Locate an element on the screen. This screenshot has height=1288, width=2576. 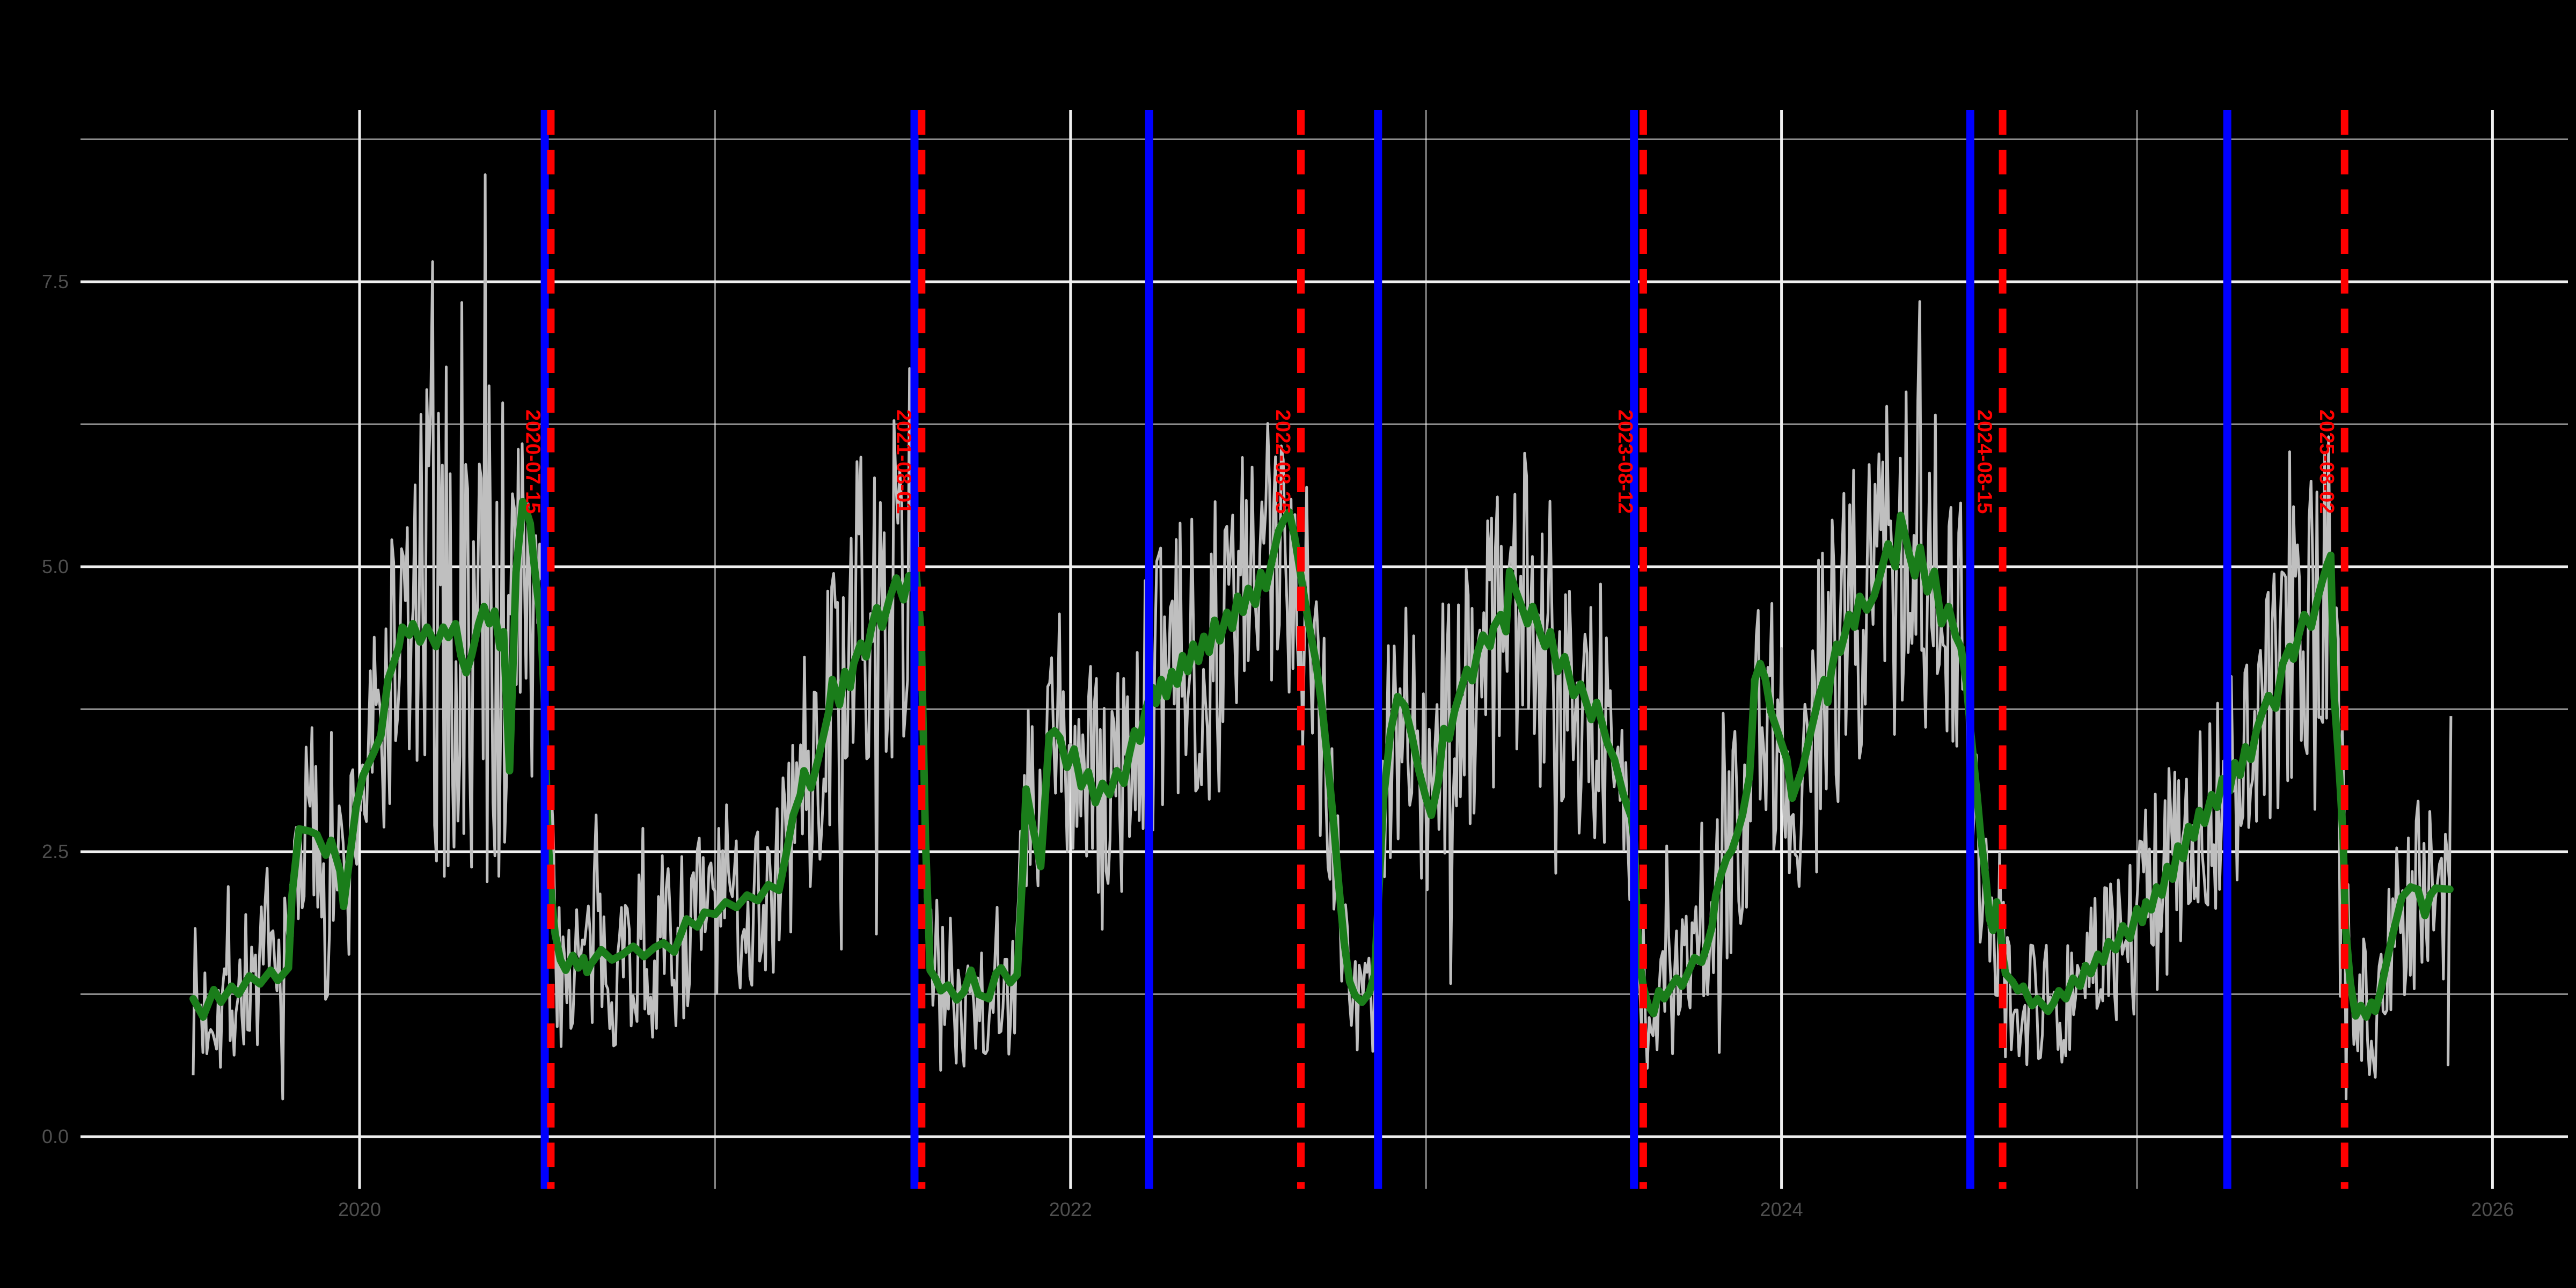
x-axis-tick-labels: 2020 2022 2024 2026 is located at coordinates (1426, 1209).